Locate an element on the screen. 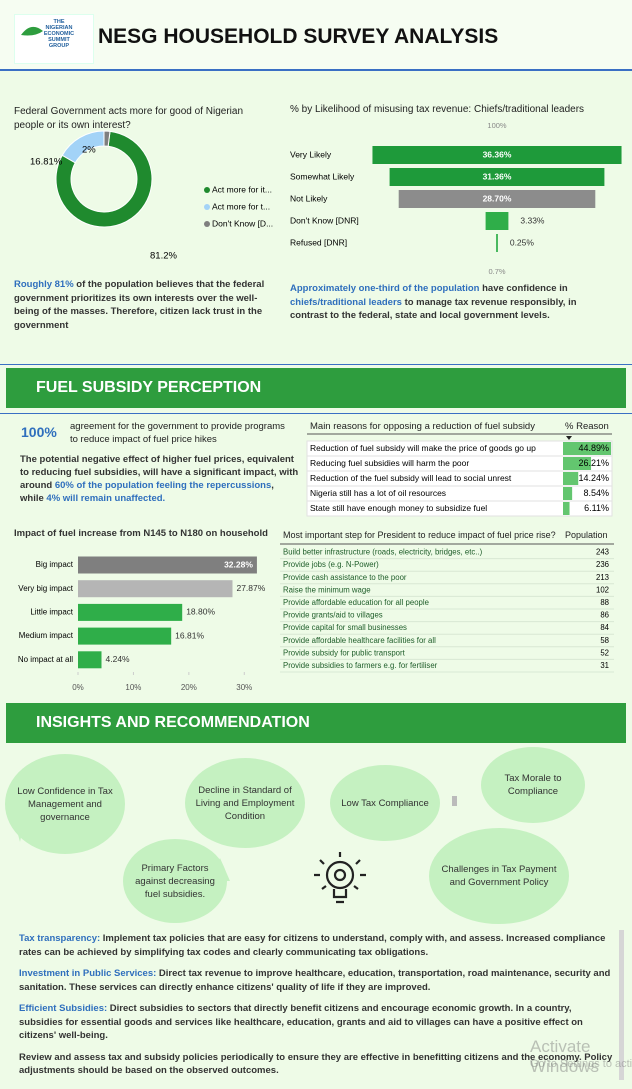 This screenshot has width=632, height=1089. text: have confidence in is located at coordinates (523, 288).